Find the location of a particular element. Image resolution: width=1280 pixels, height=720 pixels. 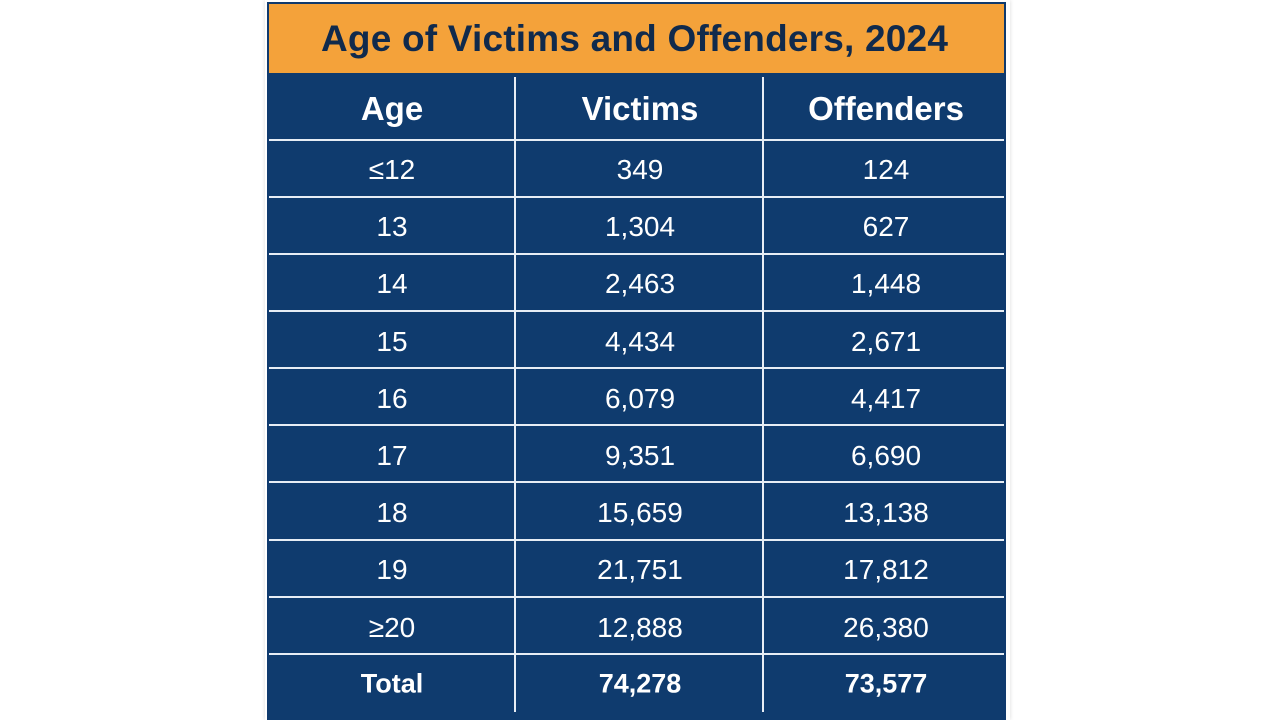

table-cell-offenders: 17,812 is located at coordinates (886, 570).